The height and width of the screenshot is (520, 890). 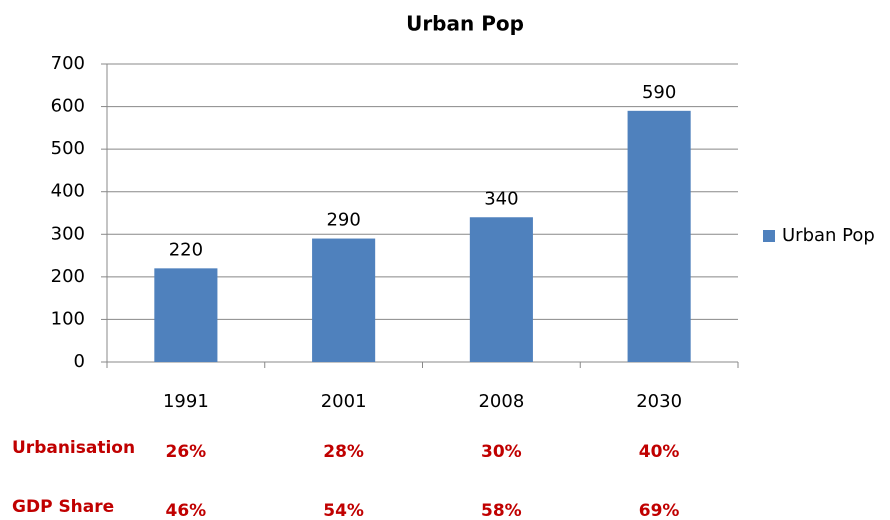 What do you see at coordinates (73, 448) in the screenshot?
I see `row-label: Urbanisation` at bounding box center [73, 448].